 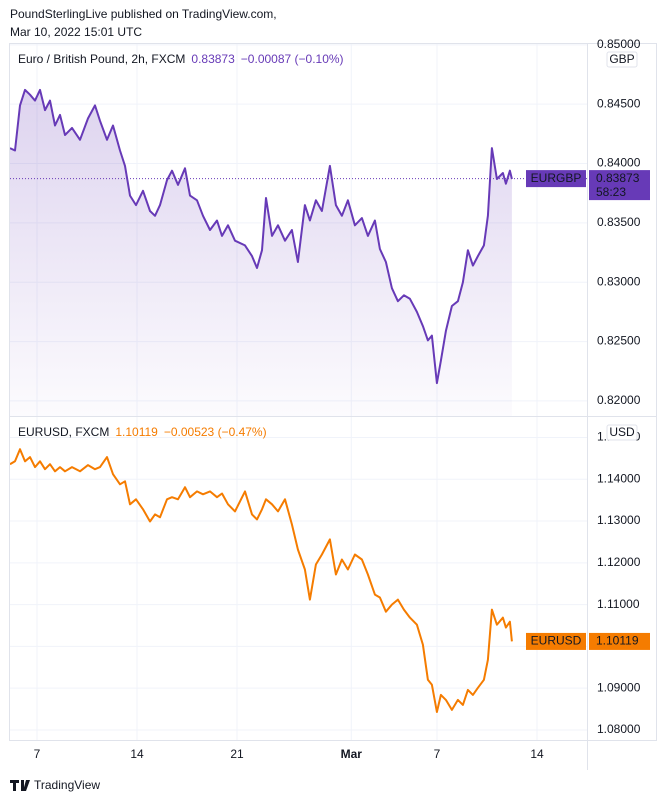 What do you see at coordinates (618, 604) in the screenshot?
I see `y-tick-label: 1.11000` at bounding box center [618, 604].